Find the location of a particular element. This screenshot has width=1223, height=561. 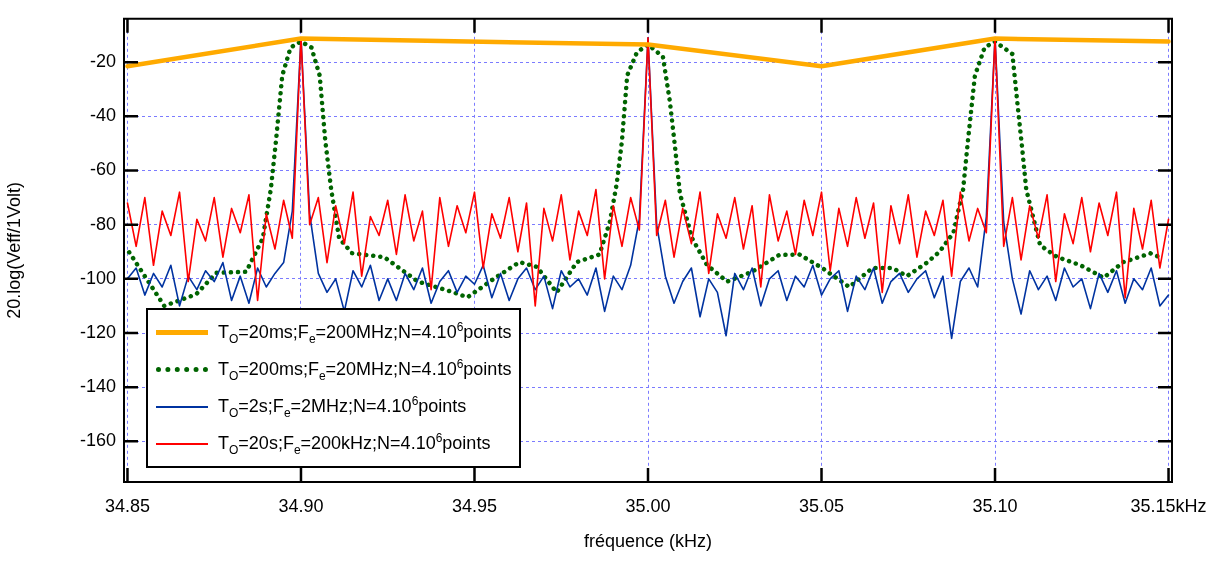

legend-label: T$_{O}$=20ms;F$_{e}$=200MHz;N=4.10$^{6}$points is located at coordinates (365, 332).